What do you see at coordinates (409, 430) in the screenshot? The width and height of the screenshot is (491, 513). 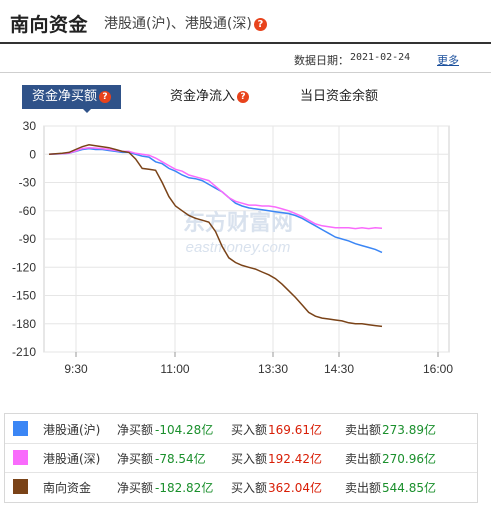 I see `sell-value: 273.89亿` at bounding box center [409, 430].